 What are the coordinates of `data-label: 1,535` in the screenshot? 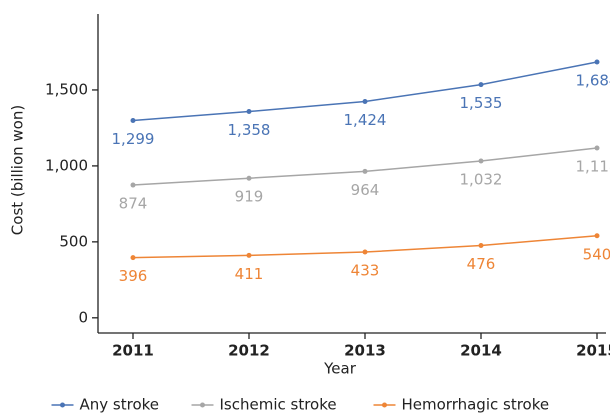 It's located at (481, 103).